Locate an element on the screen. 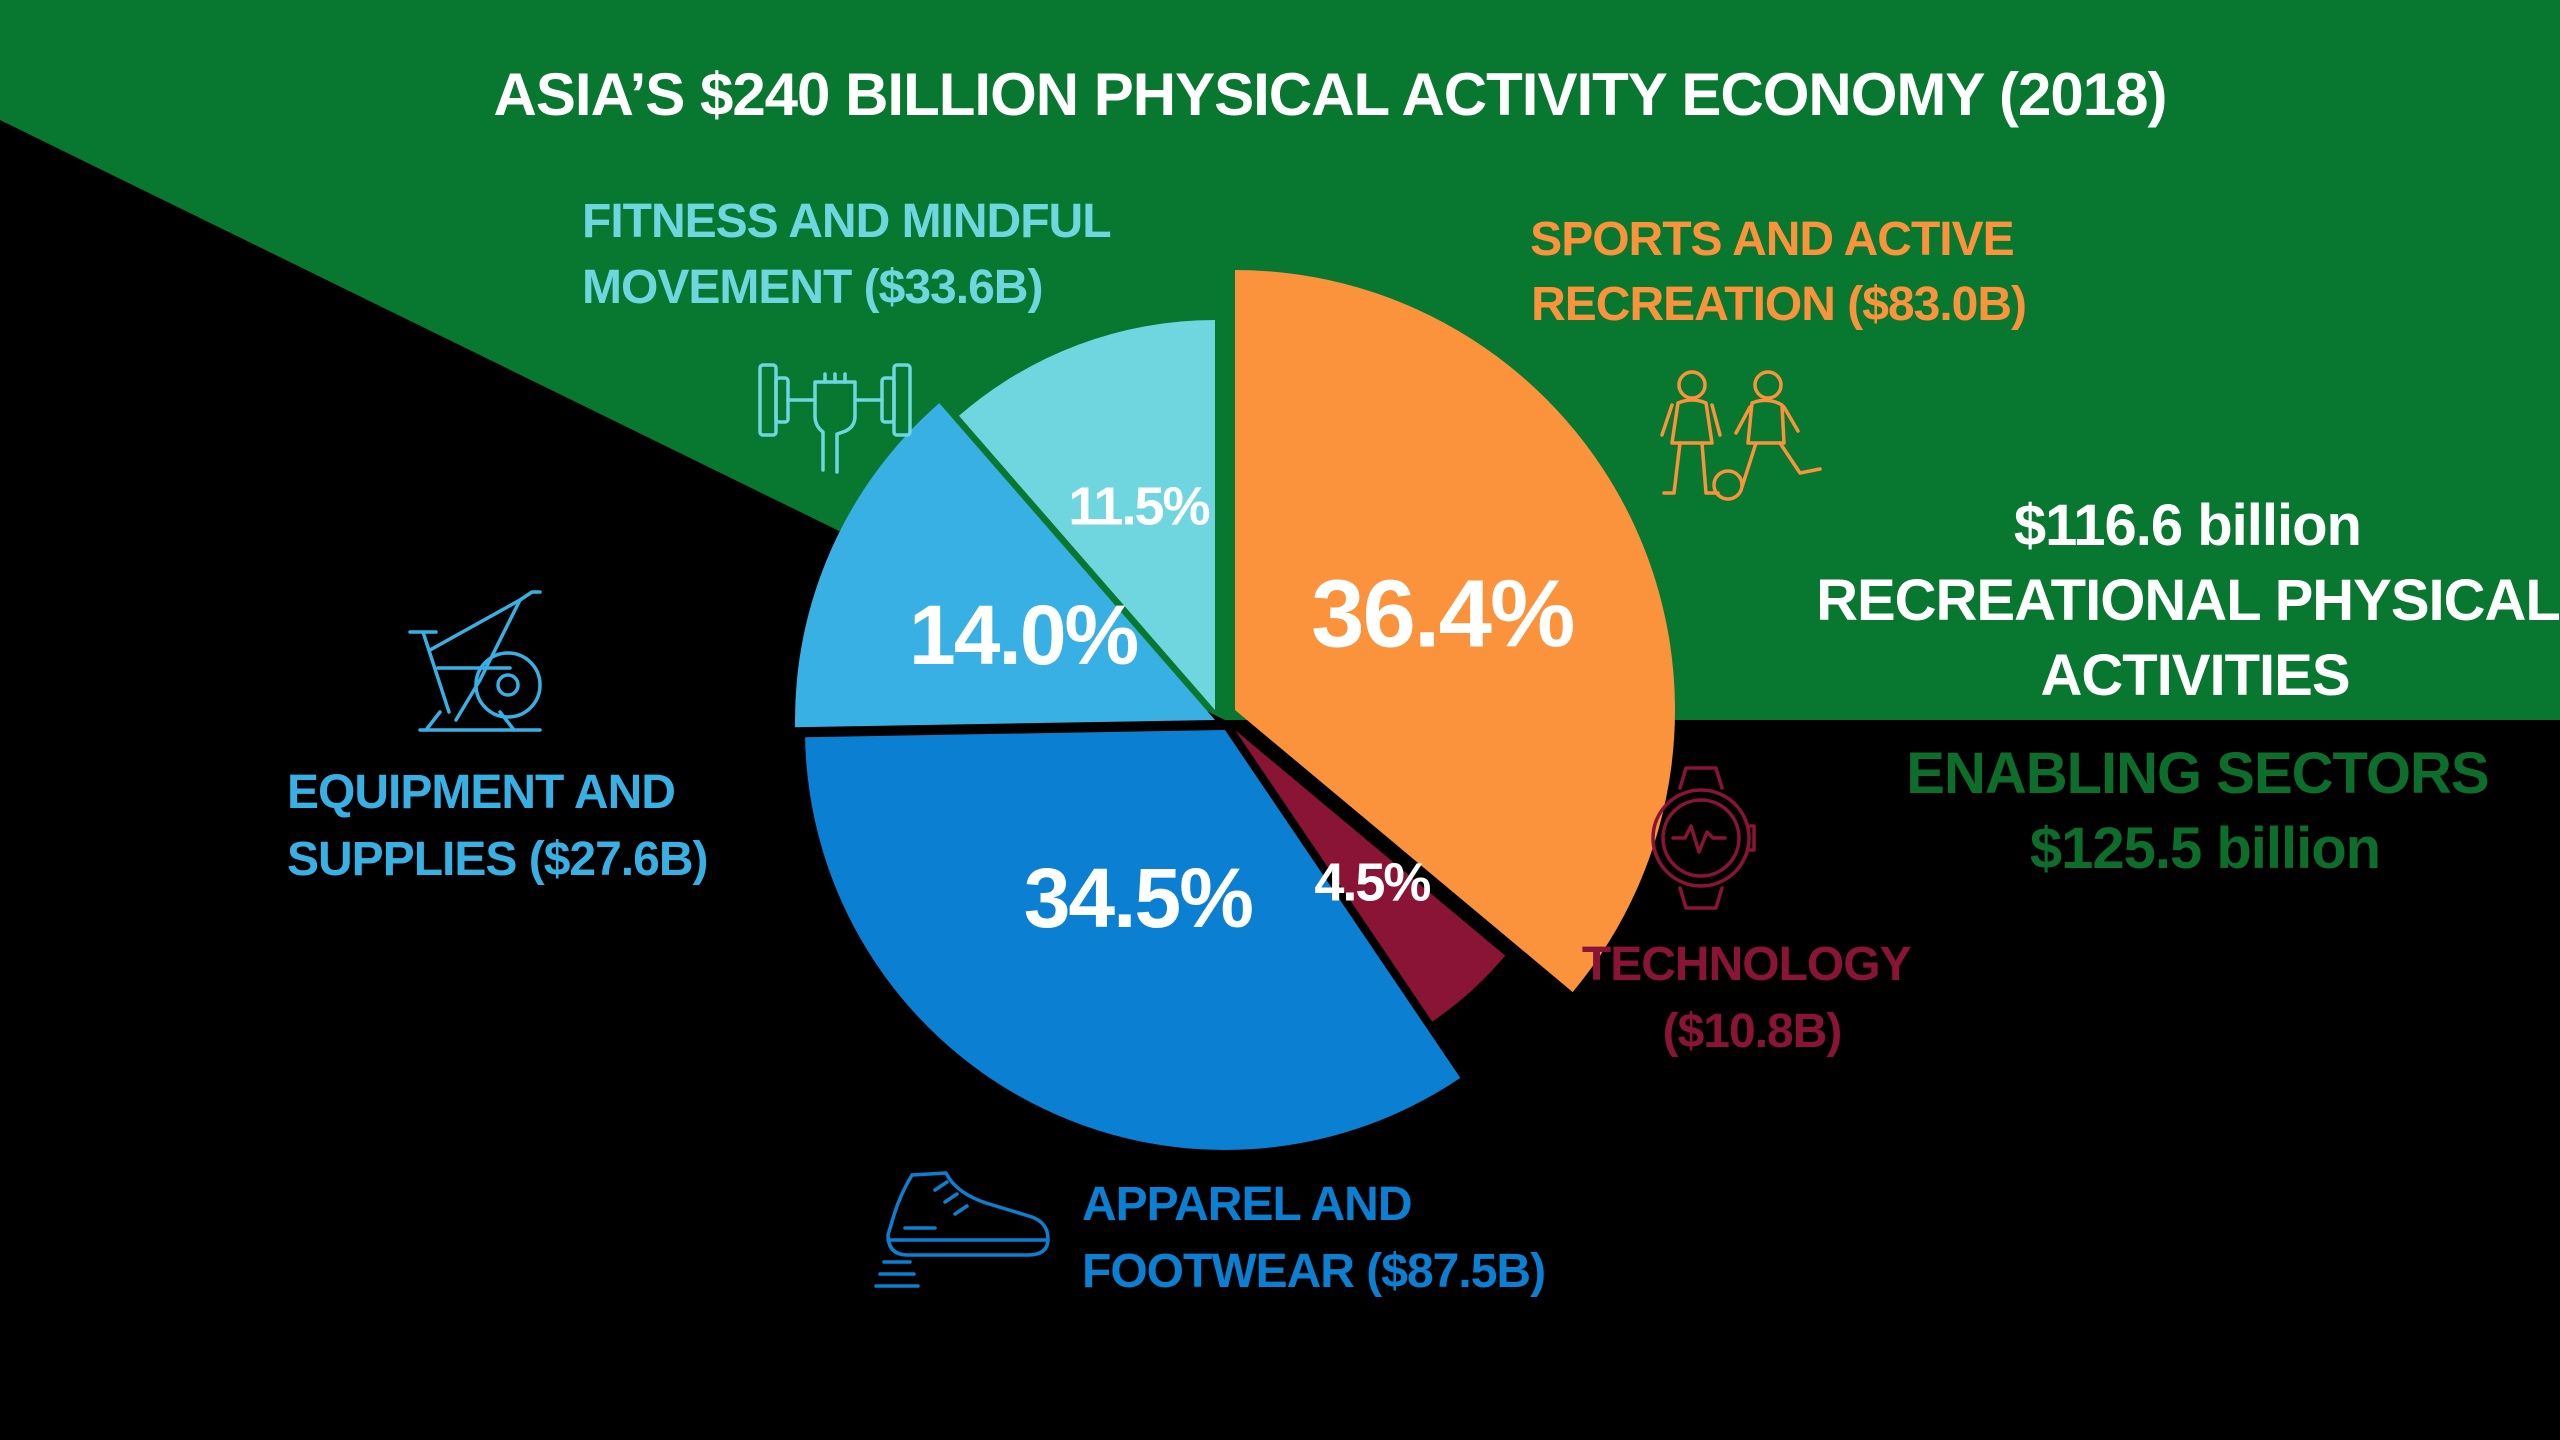 This screenshot has height=1440, width=2560. pie-slice-equipment is located at coordinates (1005, 565).